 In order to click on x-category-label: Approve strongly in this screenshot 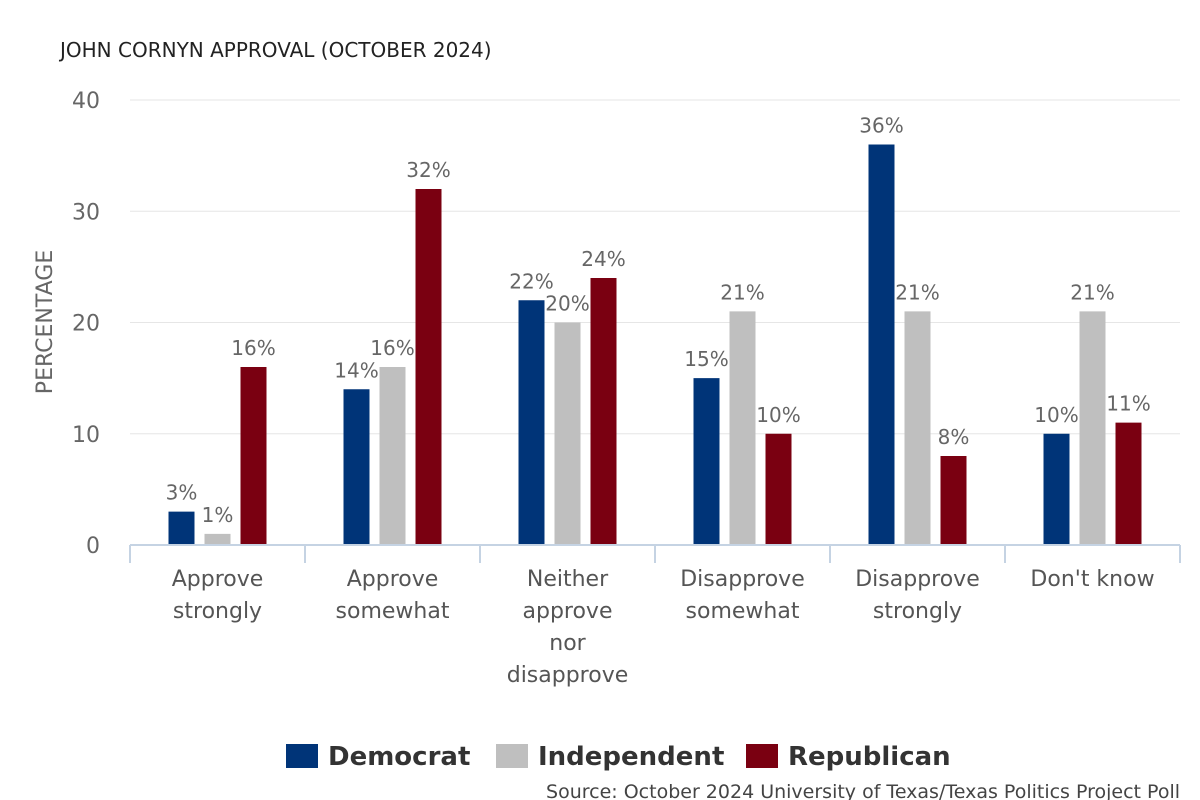, I will do `click(218, 595)`.